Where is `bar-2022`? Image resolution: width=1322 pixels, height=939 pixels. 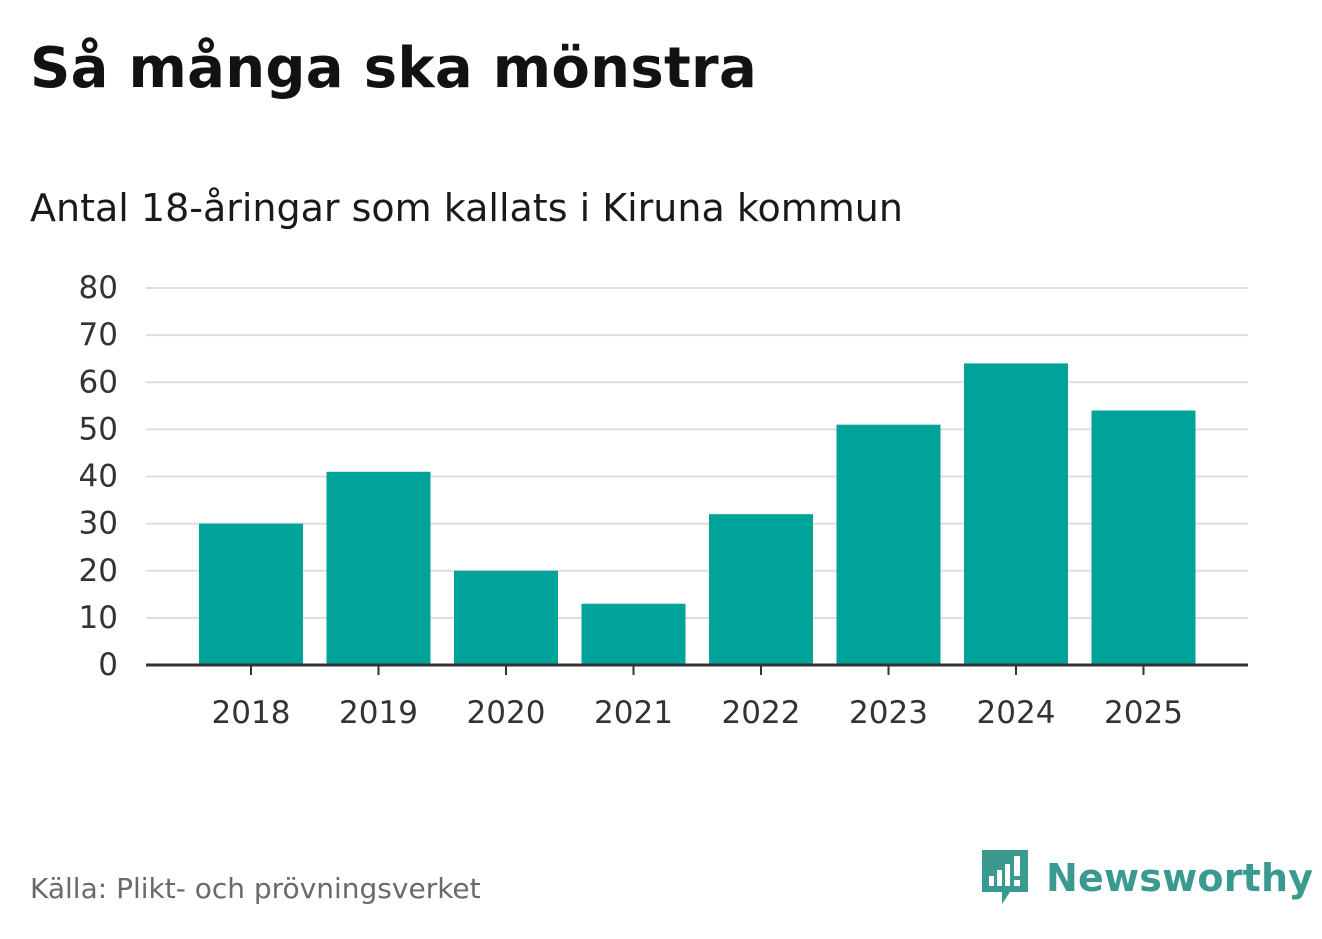 bar-2022 is located at coordinates (761, 589).